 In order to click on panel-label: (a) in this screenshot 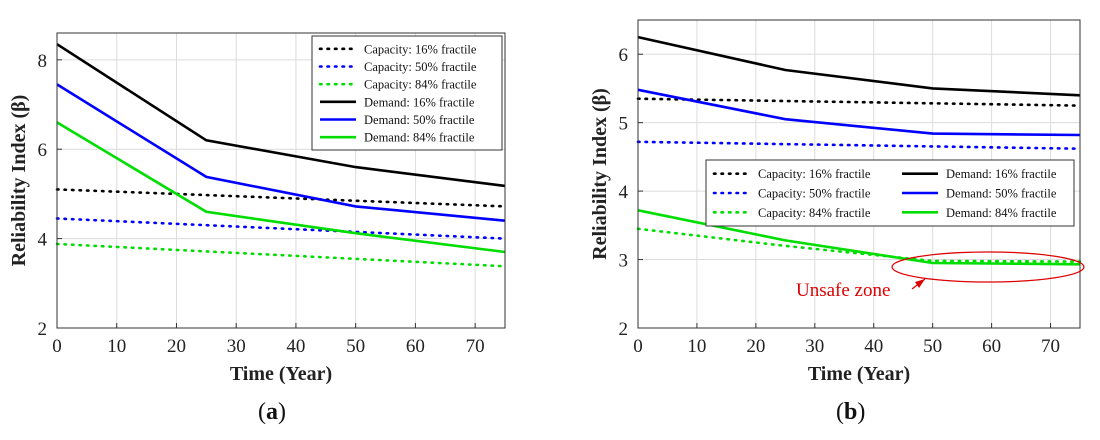, I will do `click(272, 412)`.